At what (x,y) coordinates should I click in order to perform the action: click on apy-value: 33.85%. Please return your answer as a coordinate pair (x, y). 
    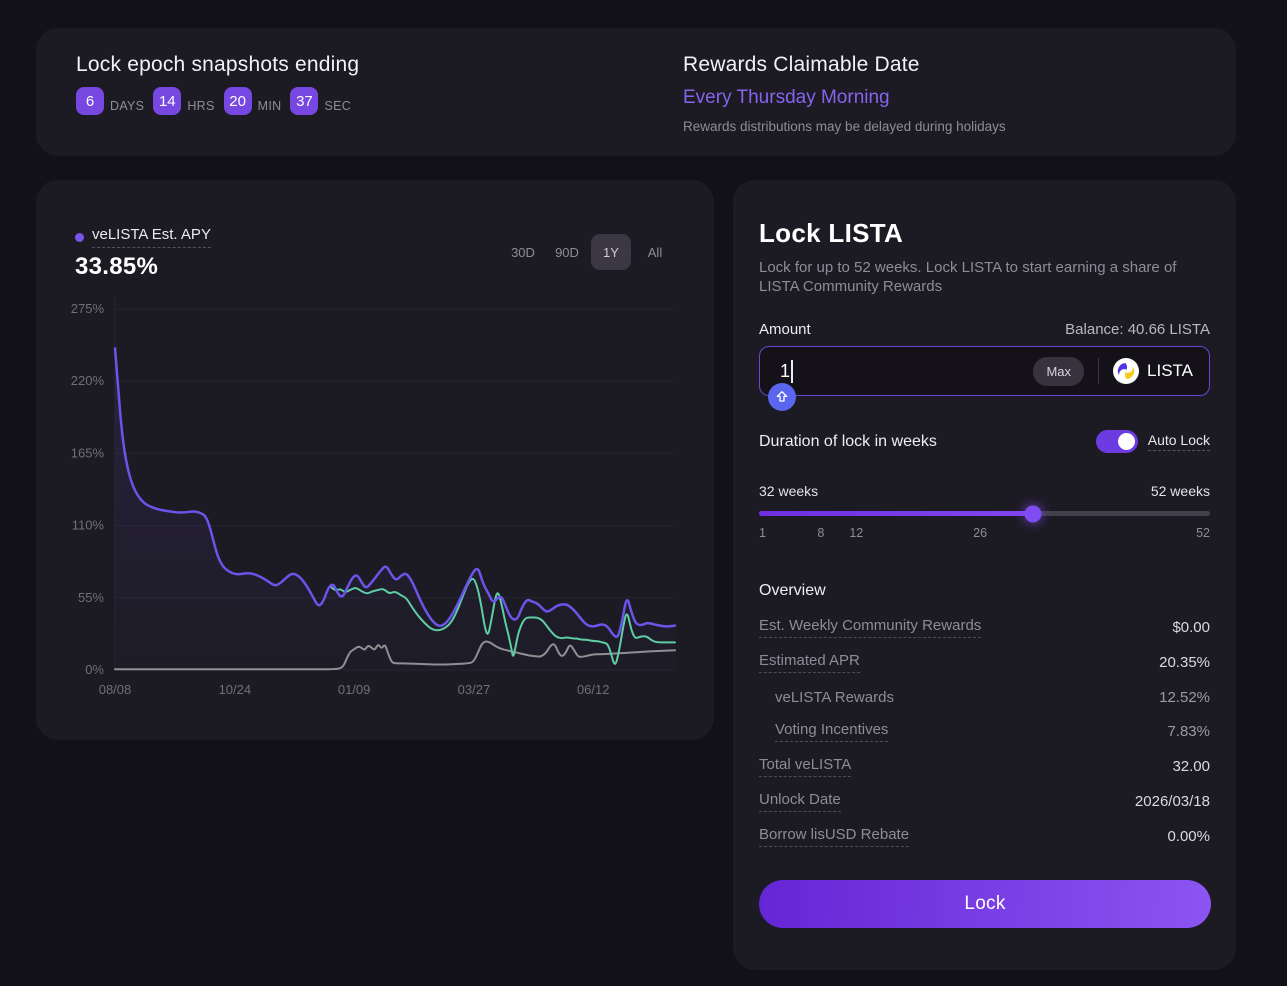
    Looking at the image, I should click on (117, 266).